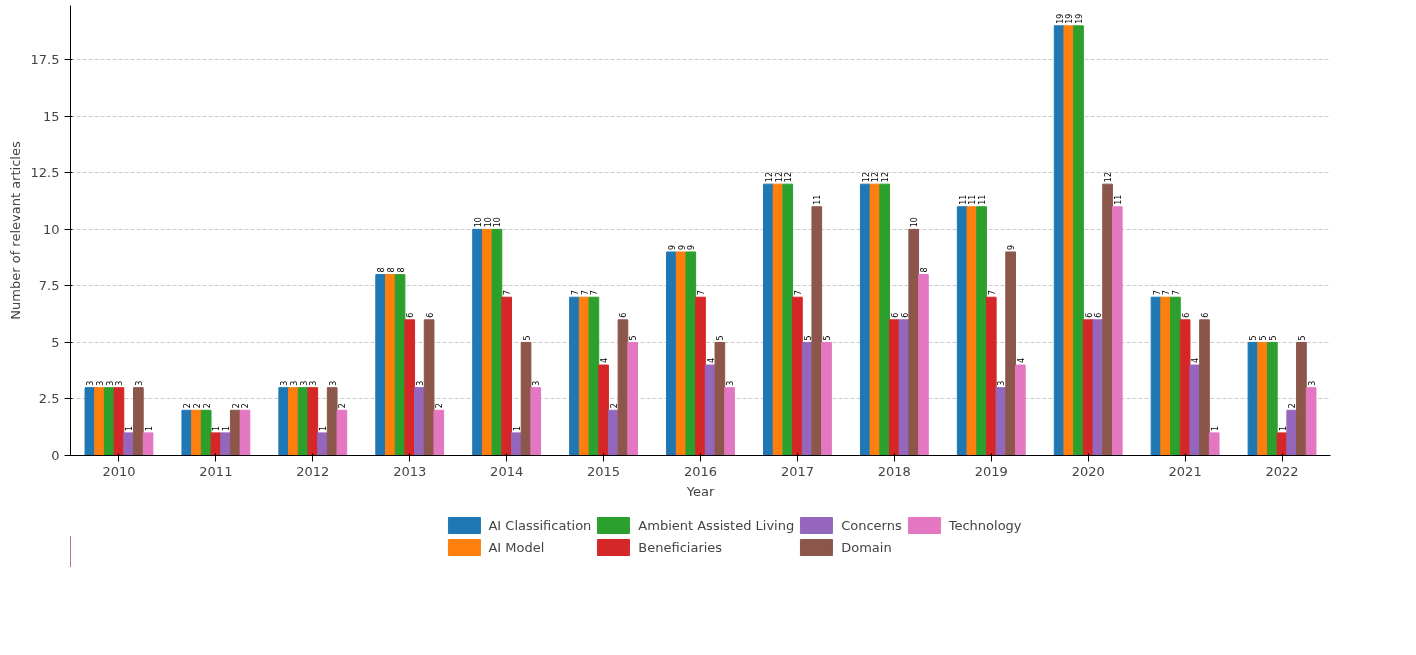 The height and width of the screenshot is (655, 1416). Describe the element at coordinates (871, 525) in the screenshot. I see `legend-label: Concerns` at that location.